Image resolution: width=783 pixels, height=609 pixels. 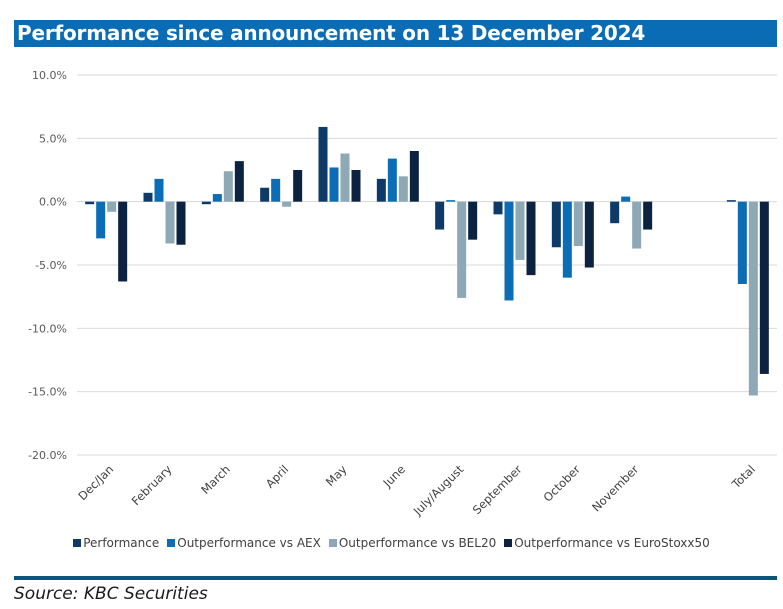 I want to click on legend-label: Performance, so click(x=121, y=543).